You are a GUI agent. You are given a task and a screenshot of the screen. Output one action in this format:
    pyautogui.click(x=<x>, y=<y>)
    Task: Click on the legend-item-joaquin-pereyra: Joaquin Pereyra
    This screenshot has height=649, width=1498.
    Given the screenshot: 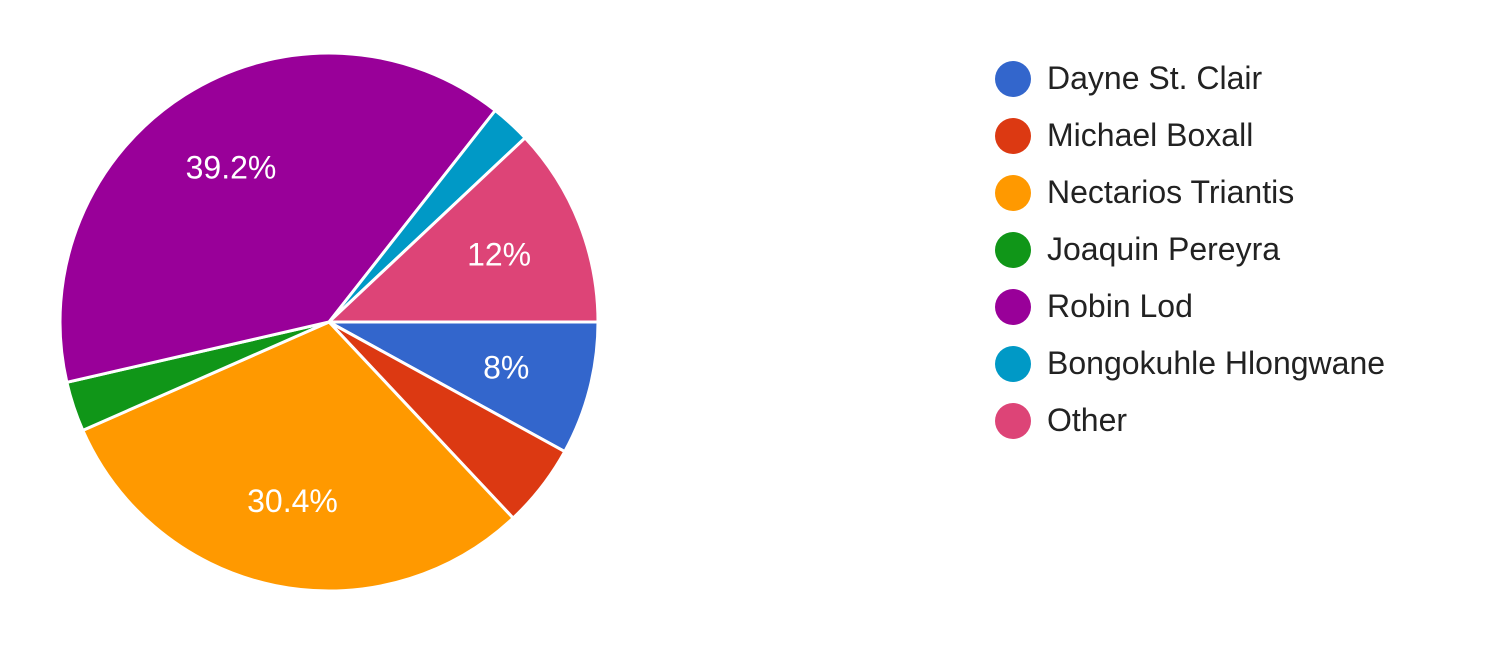 What is the action you would take?
    pyautogui.click(x=1190, y=249)
    